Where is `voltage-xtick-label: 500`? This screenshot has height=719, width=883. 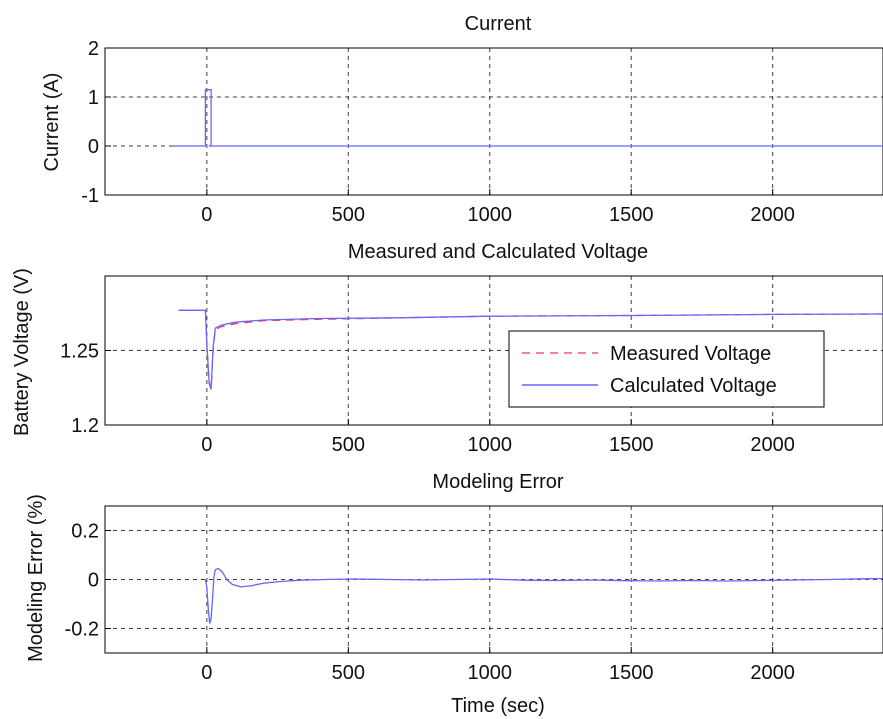 voltage-xtick-label: 500 is located at coordinates (348, 445).